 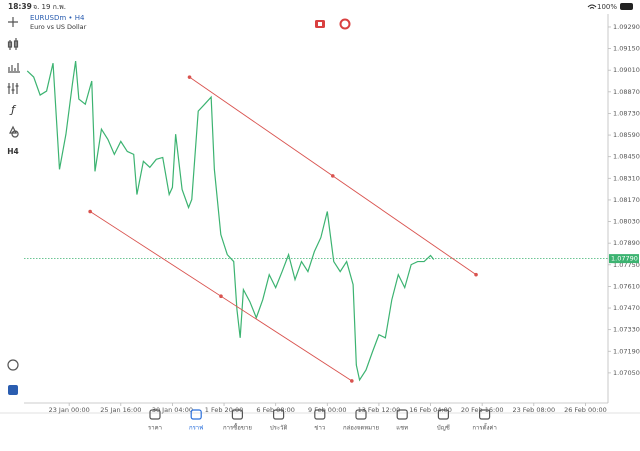 I want to click on y-tick-label: 1.07890, so click(x=626, y=243).